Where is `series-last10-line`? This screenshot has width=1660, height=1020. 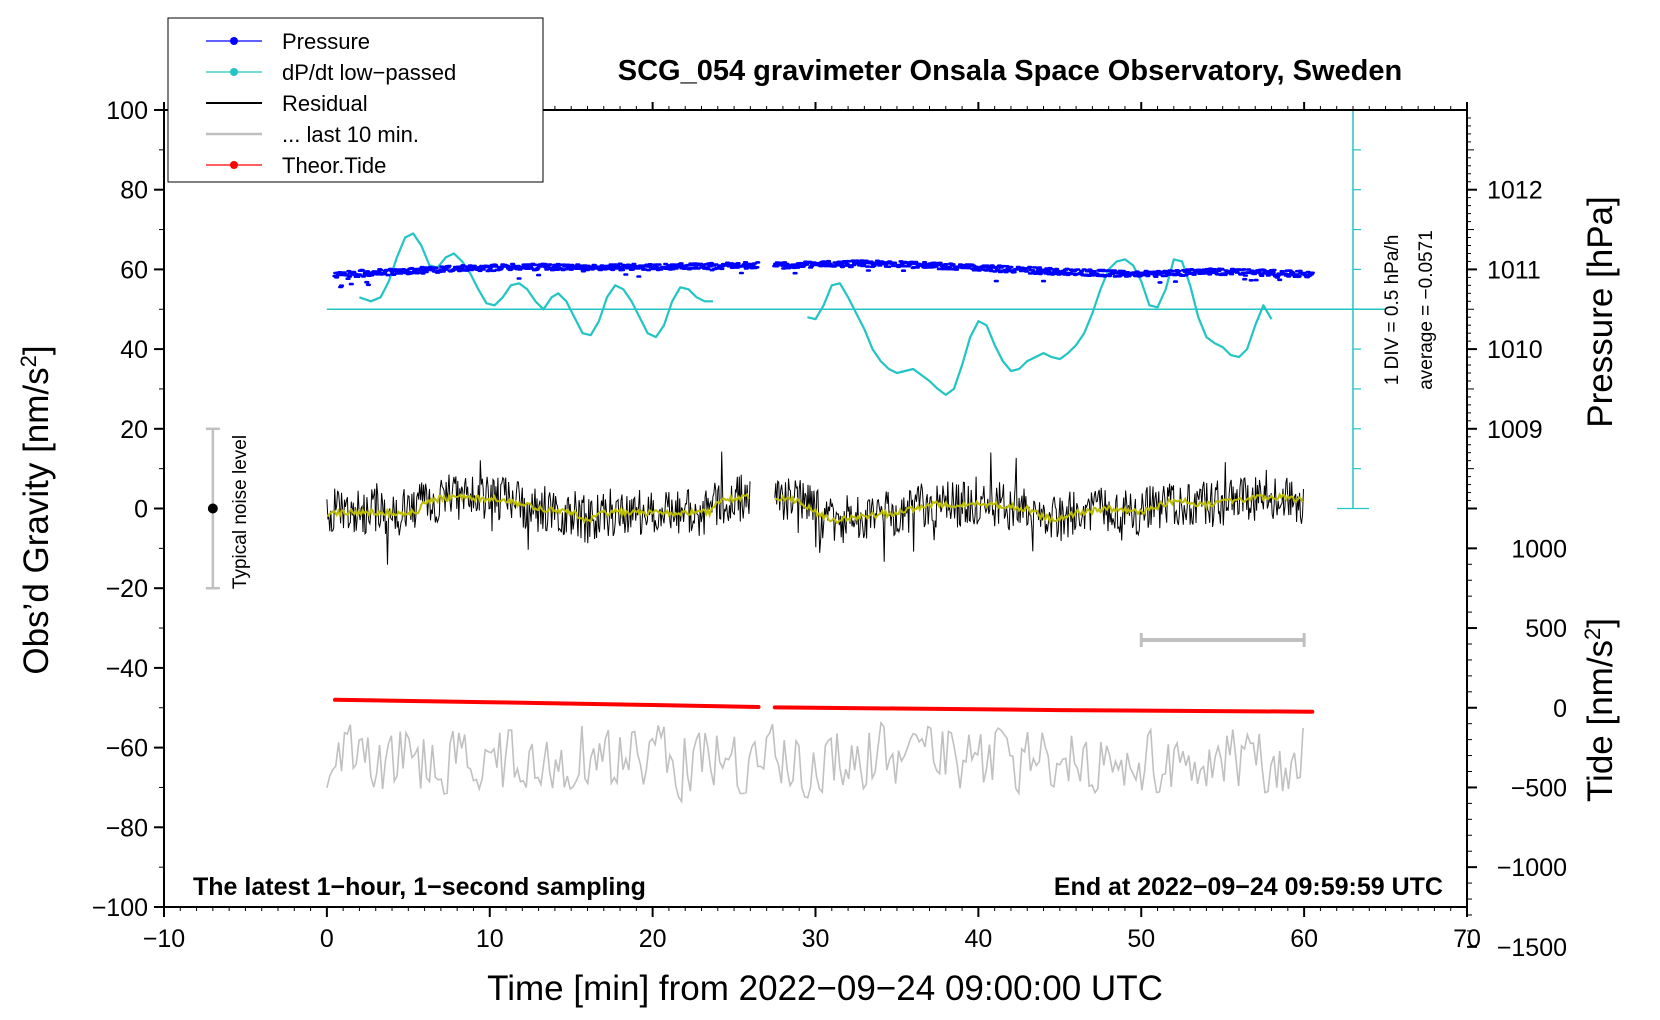 series-last10-line is located at coordinates (815, 762).